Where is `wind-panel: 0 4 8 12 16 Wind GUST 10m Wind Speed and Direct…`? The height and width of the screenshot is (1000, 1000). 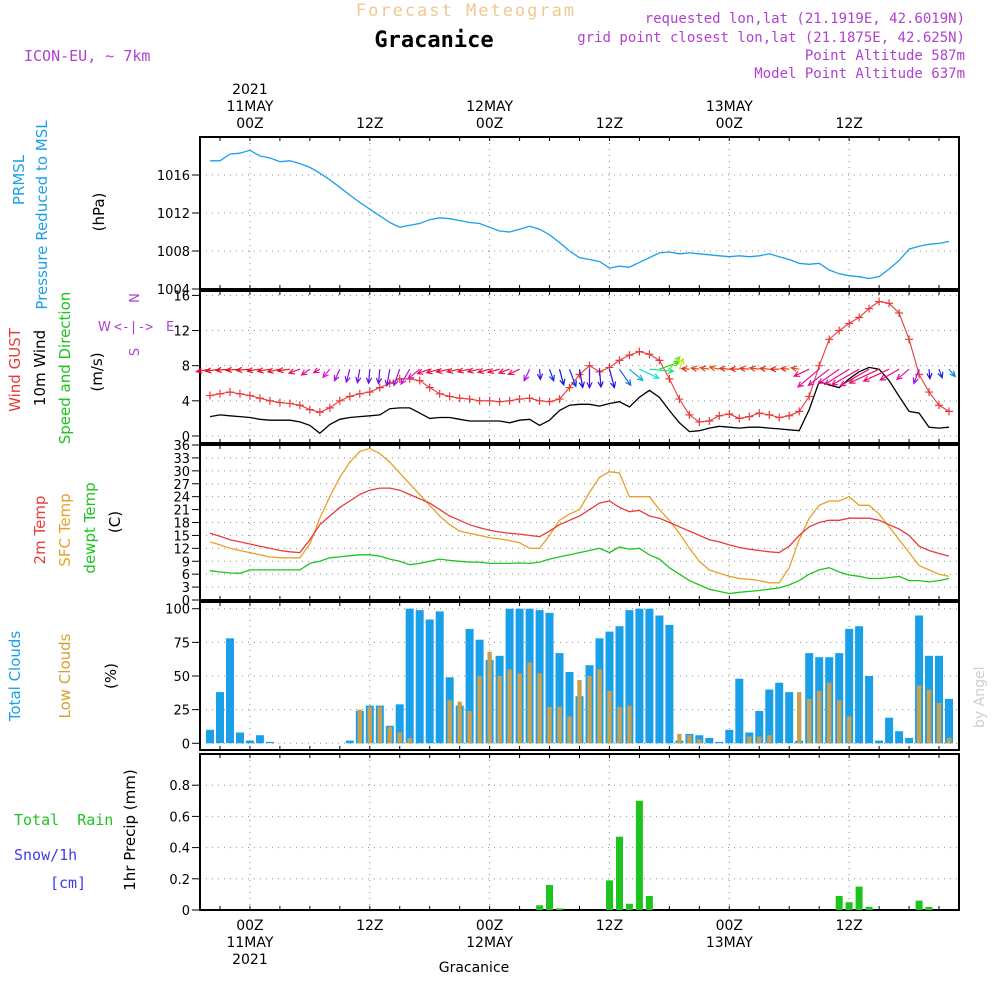
wind-panel: 0 4 8 12 16 Wind GUST 10m Wind Speed and Direct… is located at coordinates (483, 367).